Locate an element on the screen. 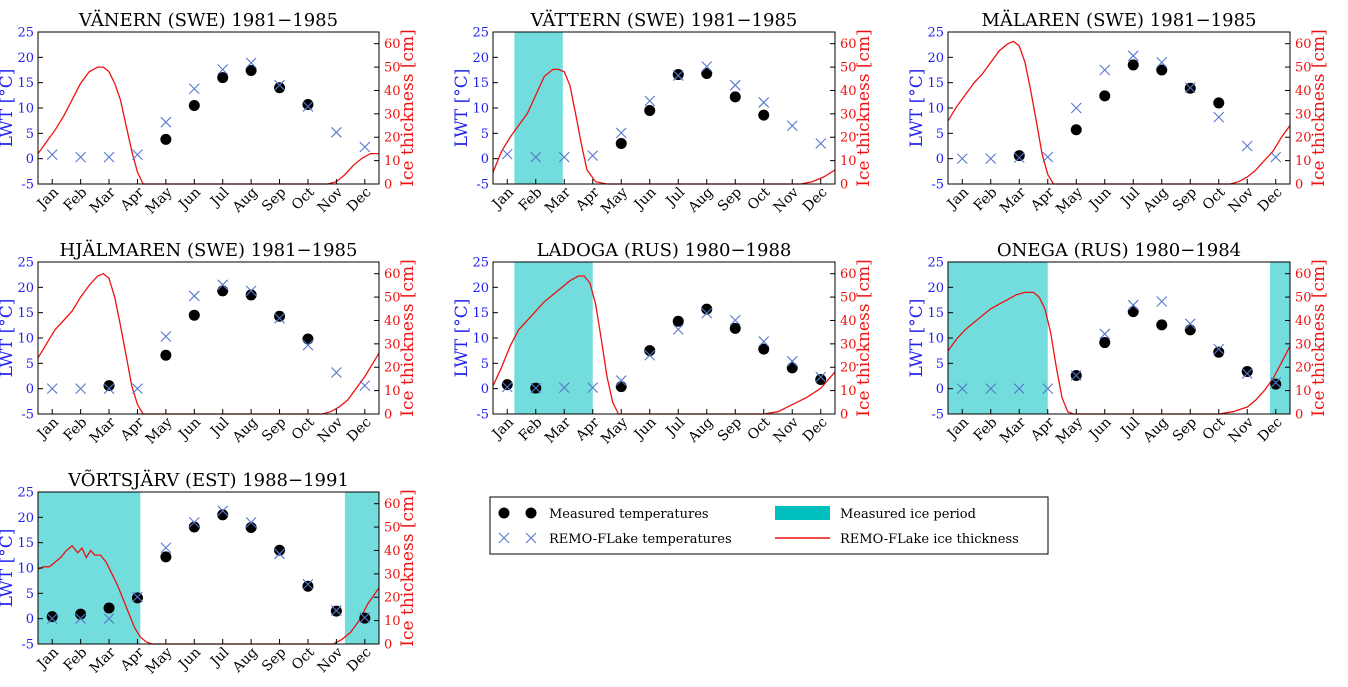 Image resolution: width=1348 pixels, height=687 pixels. y-axis-label-right: Ice thickness [cm] is located at coordinates (1319, 108).